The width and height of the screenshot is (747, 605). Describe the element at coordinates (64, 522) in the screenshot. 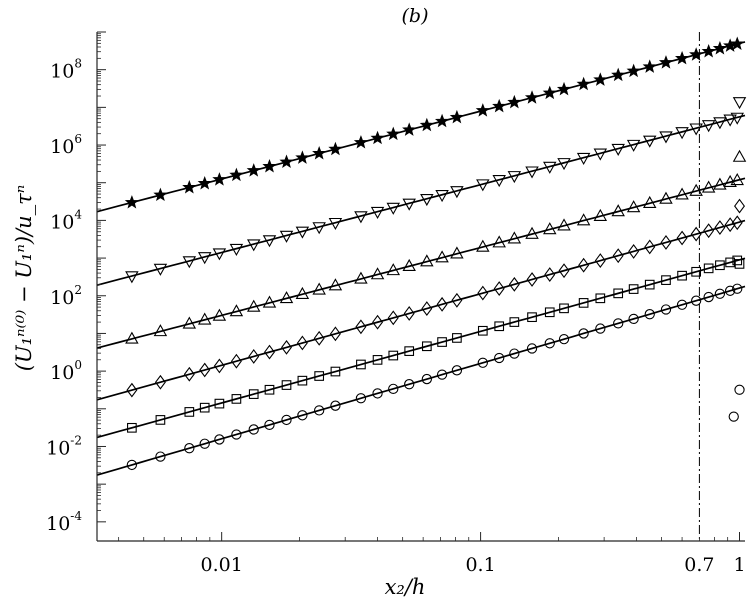

I see `y-tick-label: 10⁻⁴` at that location.